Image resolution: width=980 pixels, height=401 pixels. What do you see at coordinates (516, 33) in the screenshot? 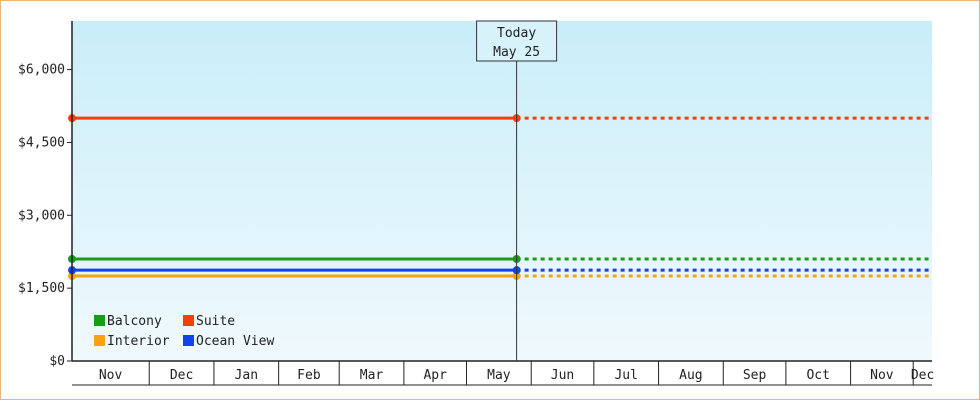
I see `today-label: Today` at bounding box center [516, 33].